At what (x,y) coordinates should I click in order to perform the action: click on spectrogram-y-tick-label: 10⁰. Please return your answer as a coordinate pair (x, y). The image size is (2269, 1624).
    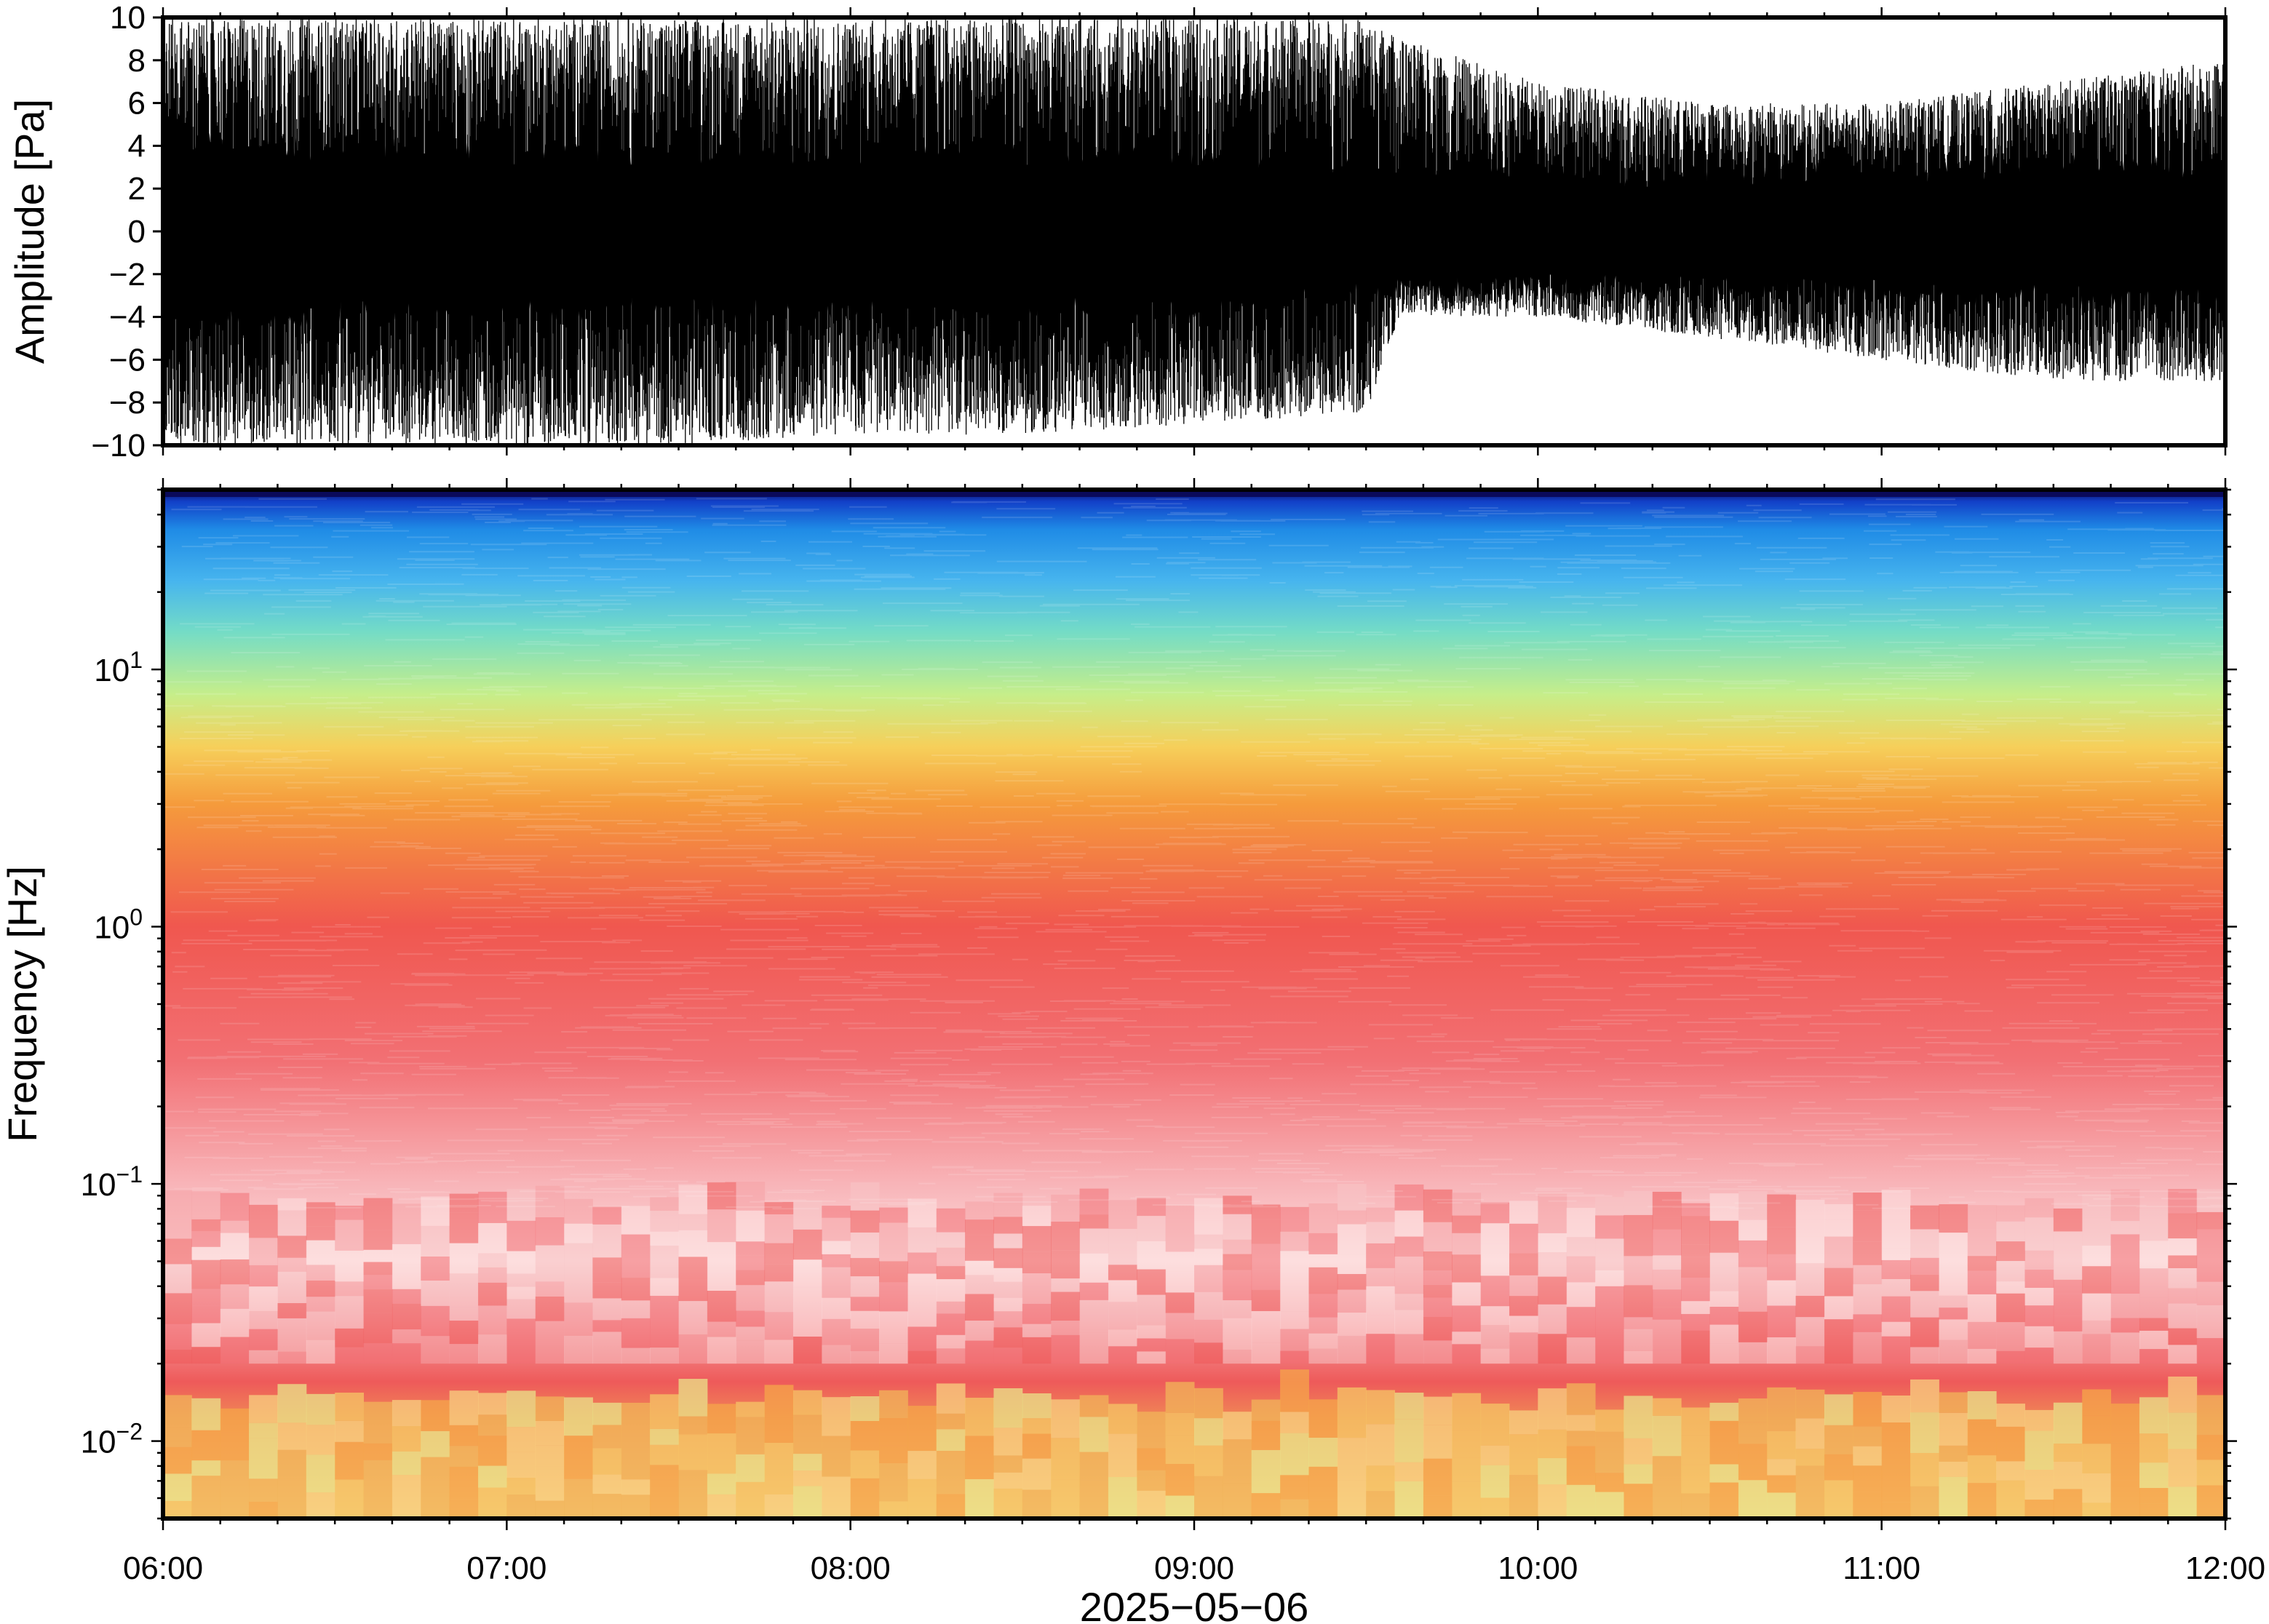
    Looking at the image, I should click on (119, 925).